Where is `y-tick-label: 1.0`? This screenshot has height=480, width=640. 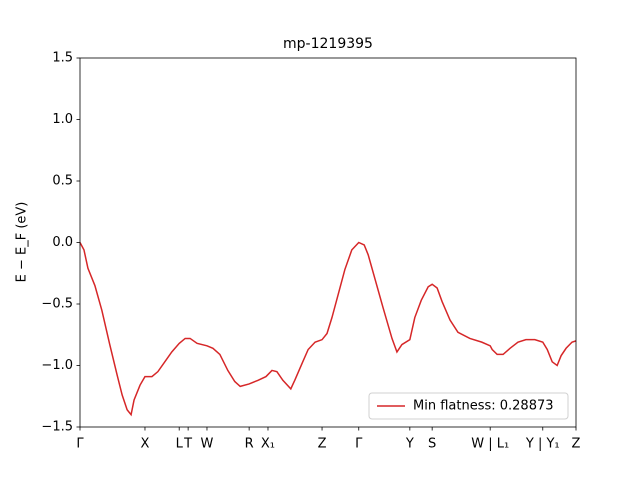
y-tick-label: 1.0 is located at coordinates (62, 119).